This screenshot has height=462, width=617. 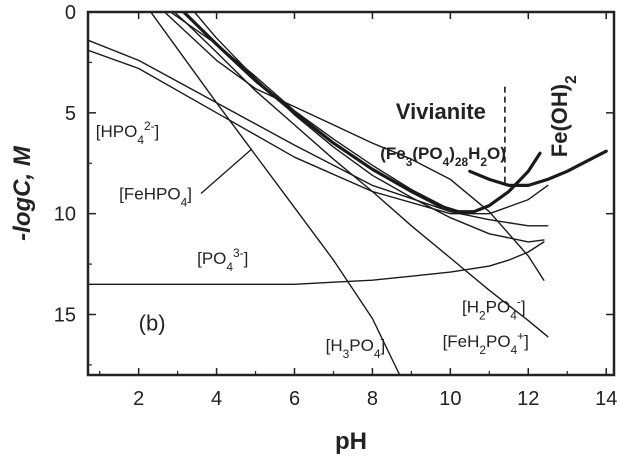 I want to click on x-tick-label: 6, so click(x=294, y=399).